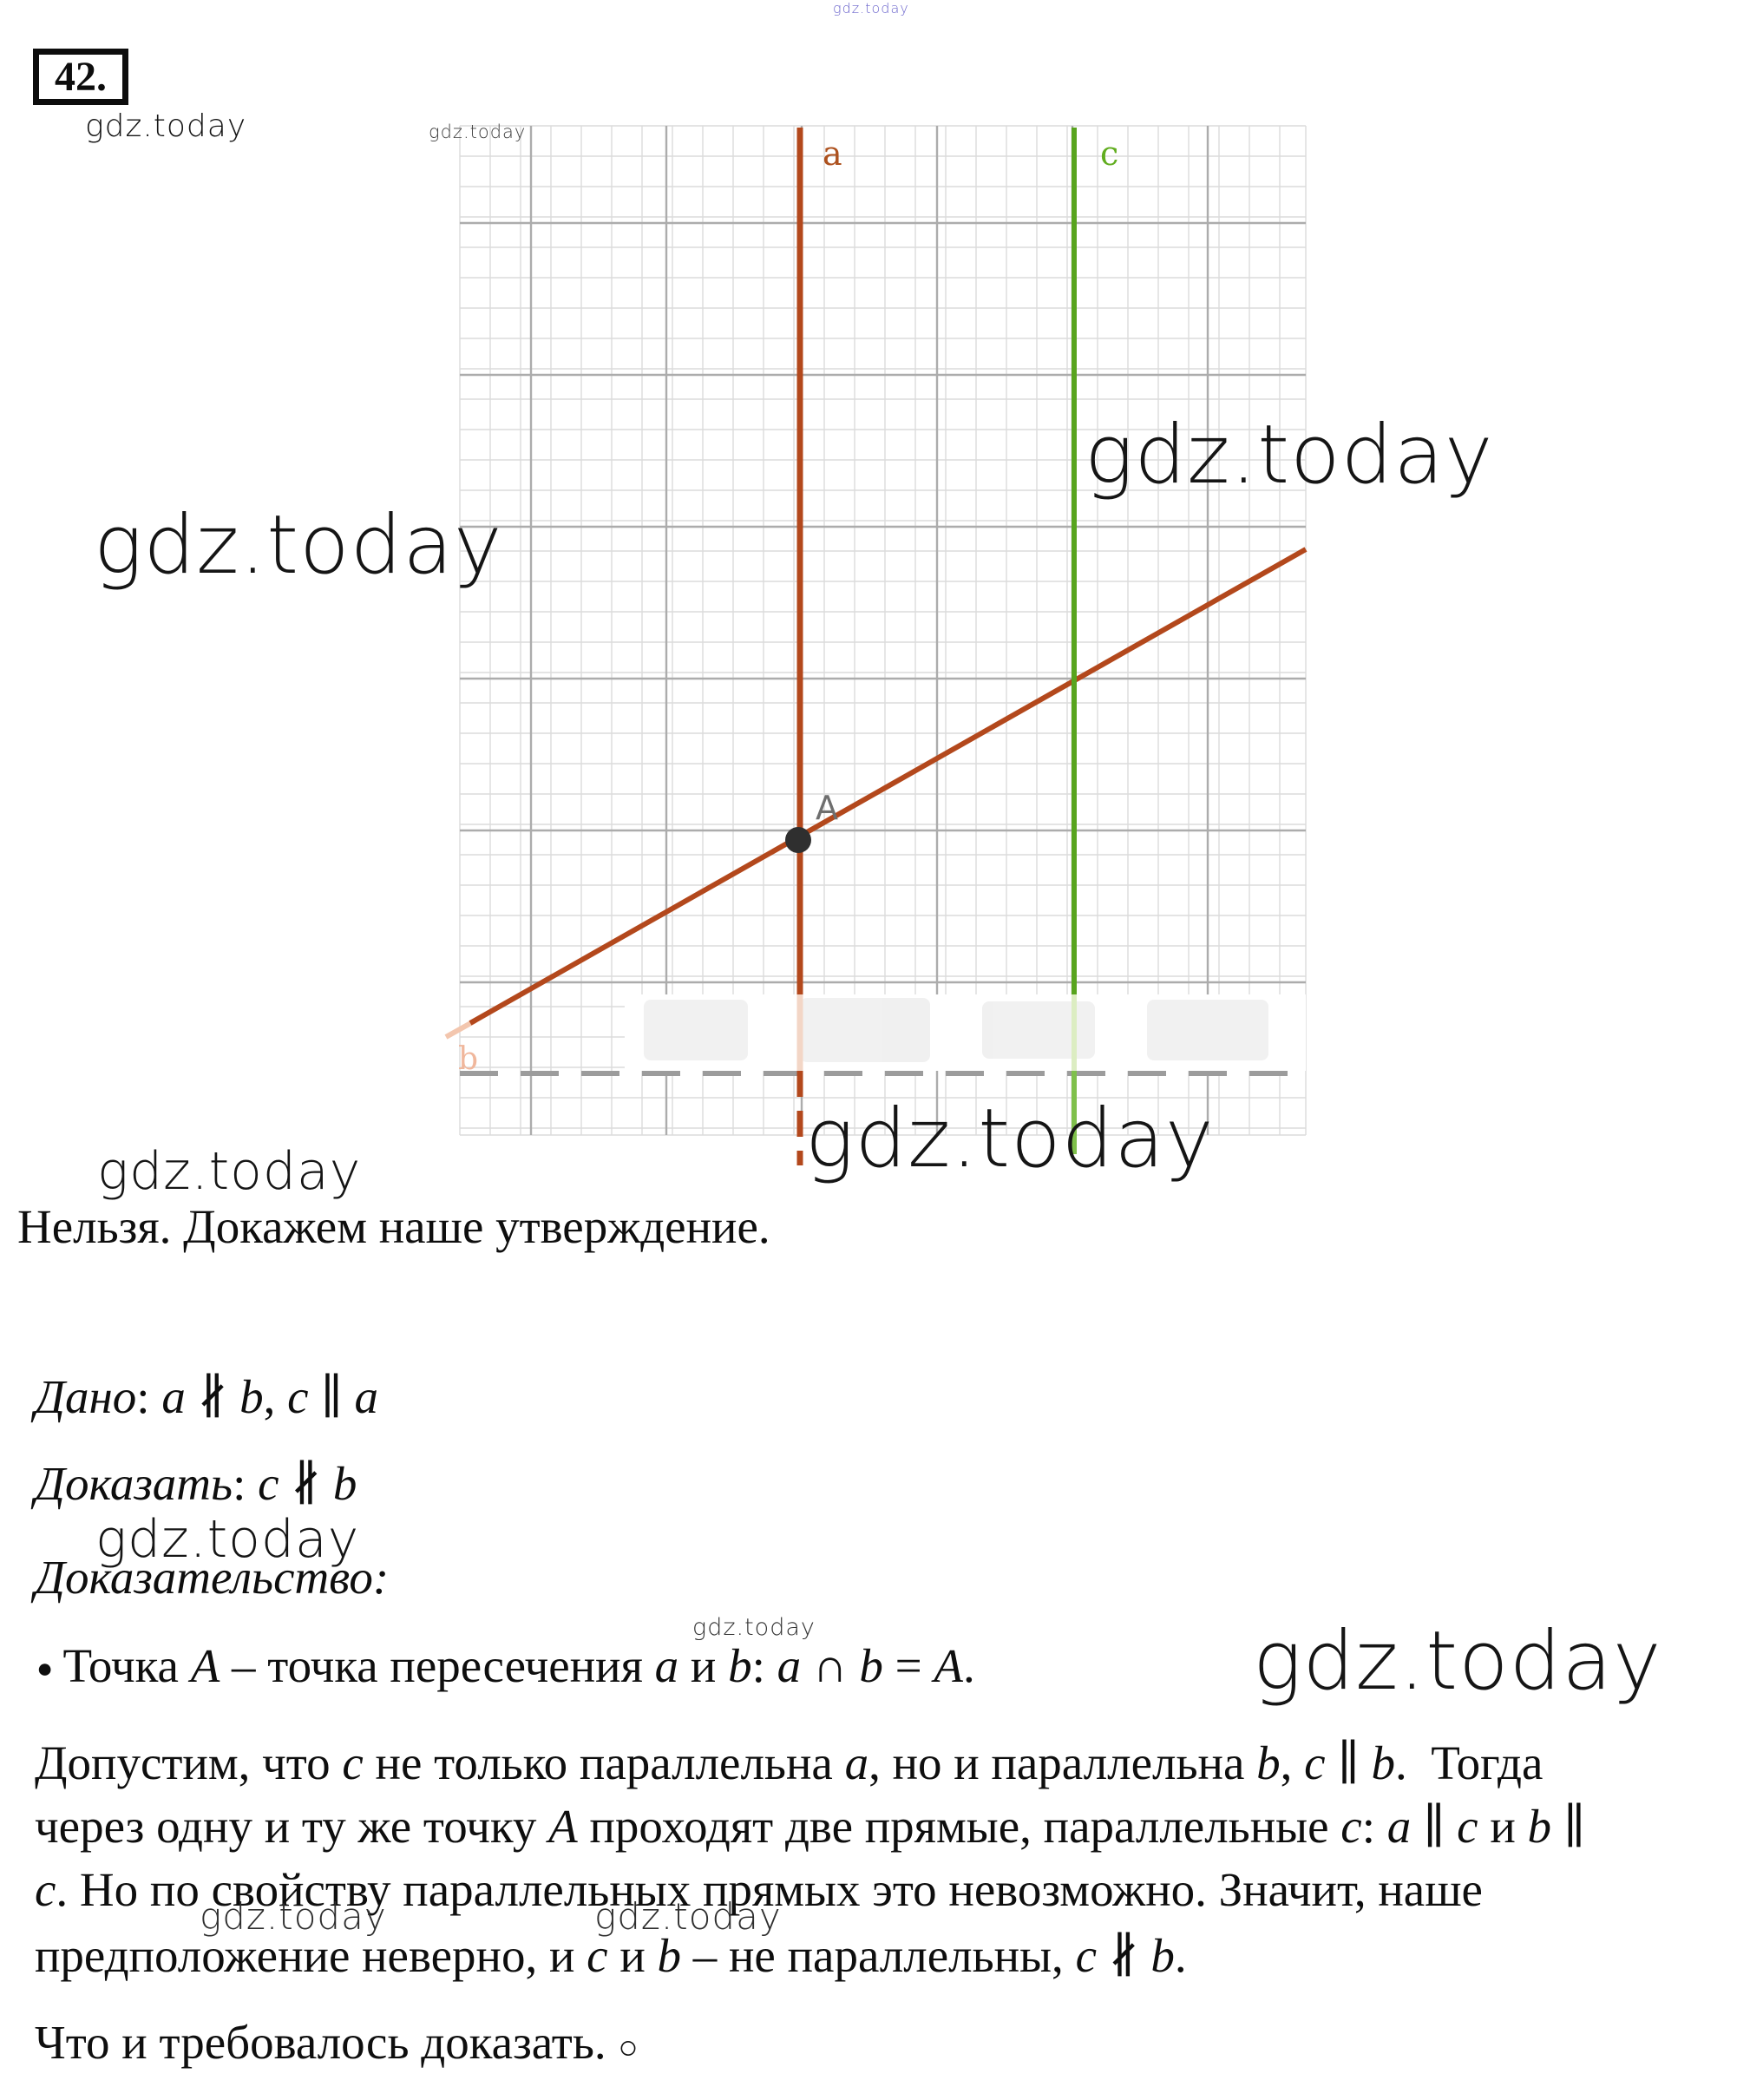 Image resolution: width=1750 pixels, height=2100 pixels. What do you see at coordinates (206, 1396) in the screenshot?
I see `given-line: Дано: a ∦ b, c ∥ a` at bounding box center [206, 1396].